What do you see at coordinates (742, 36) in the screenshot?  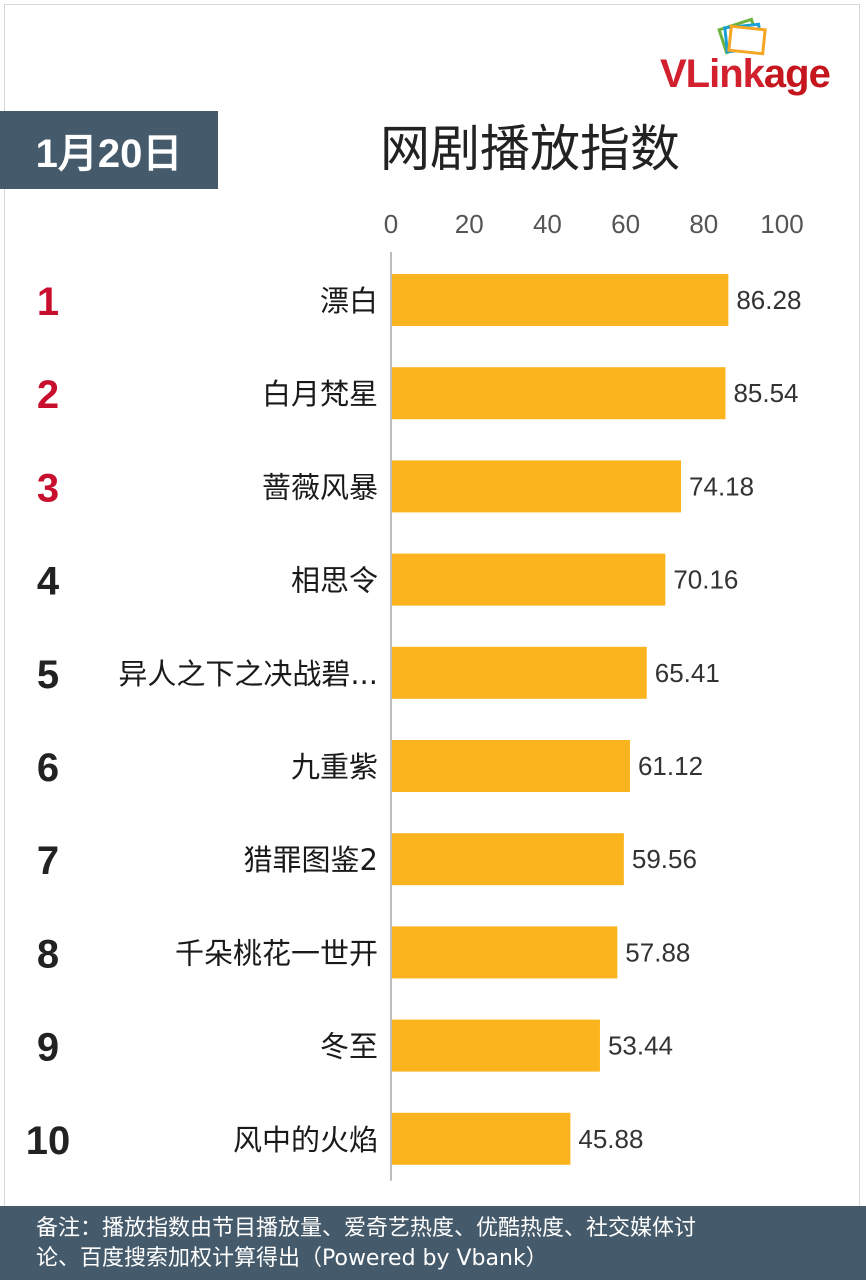 I see `logo-cards-icon` at bounding box center [742, 36].